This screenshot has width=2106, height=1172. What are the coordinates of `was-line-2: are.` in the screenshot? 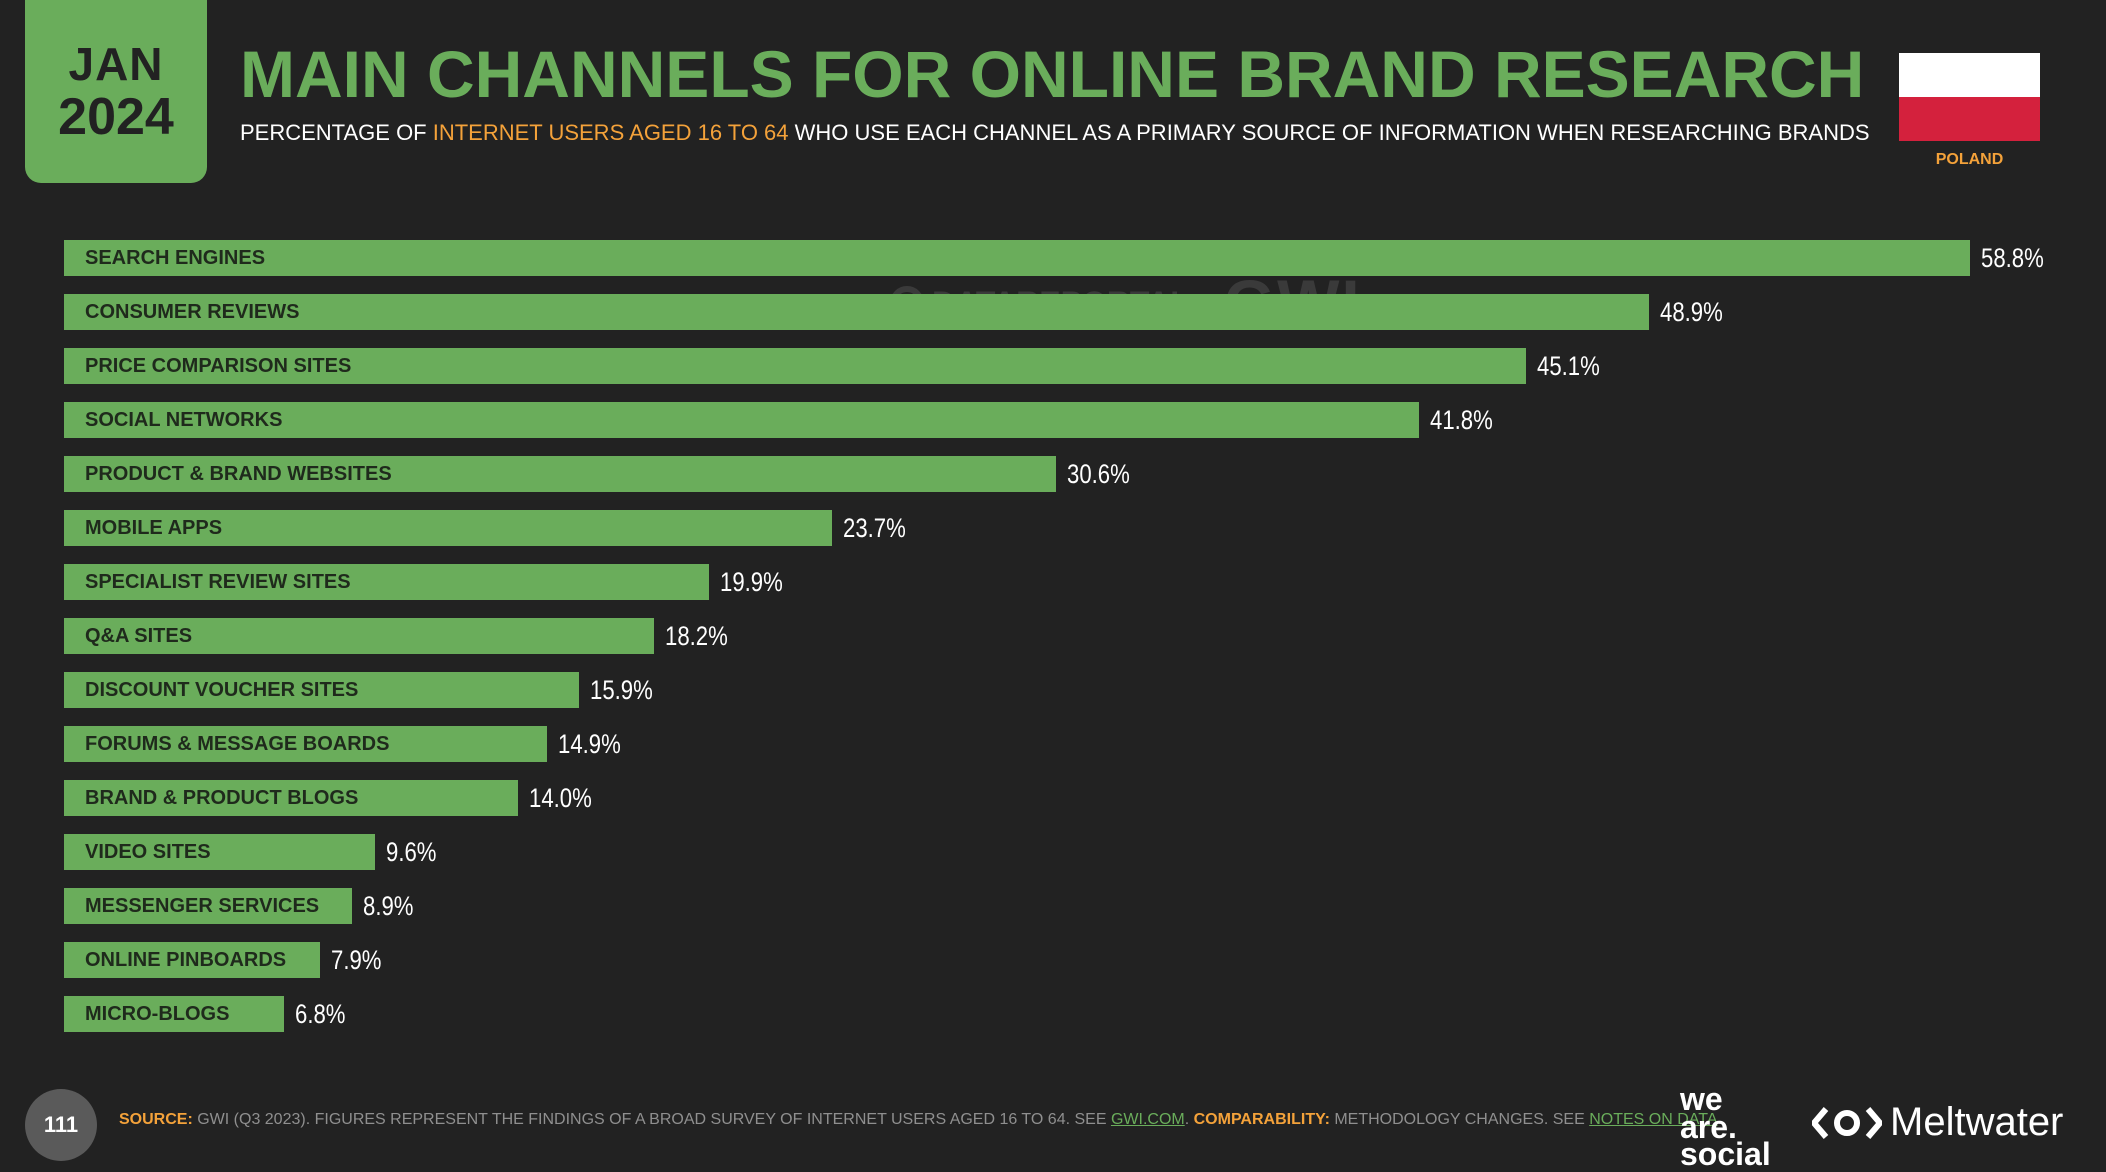 It's located at (1708, 1126).